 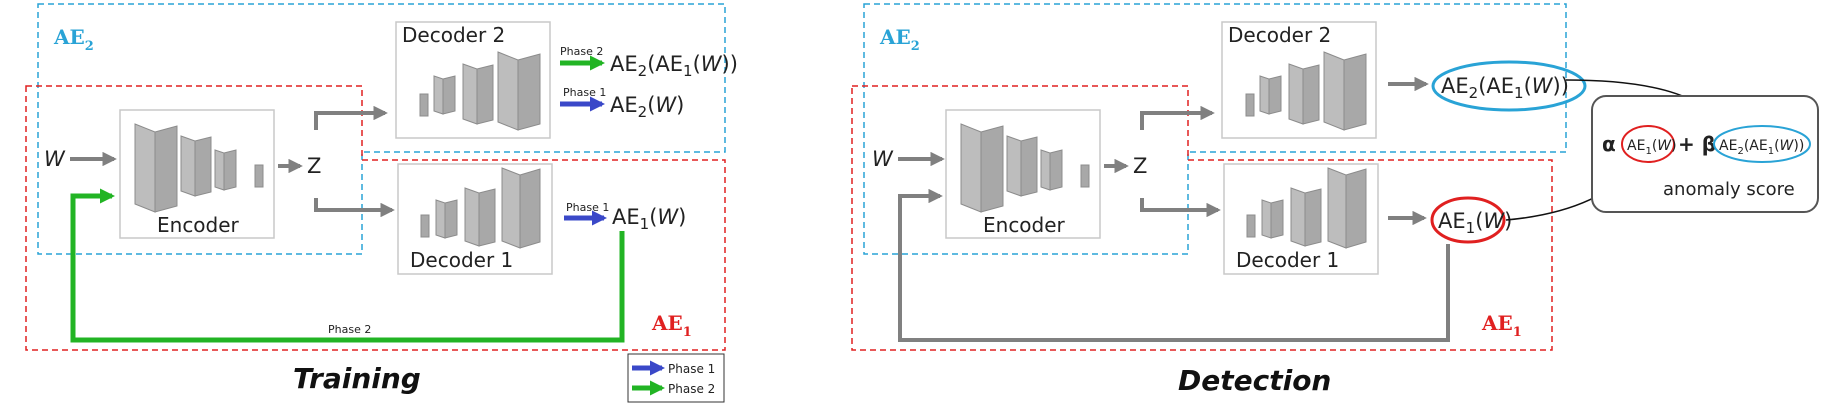 What do you see at coordinates (674, 66) in the screenshot?
I see `output-ae2-ae1: AE2(AE1(W))` at bounding box center [674, 66].